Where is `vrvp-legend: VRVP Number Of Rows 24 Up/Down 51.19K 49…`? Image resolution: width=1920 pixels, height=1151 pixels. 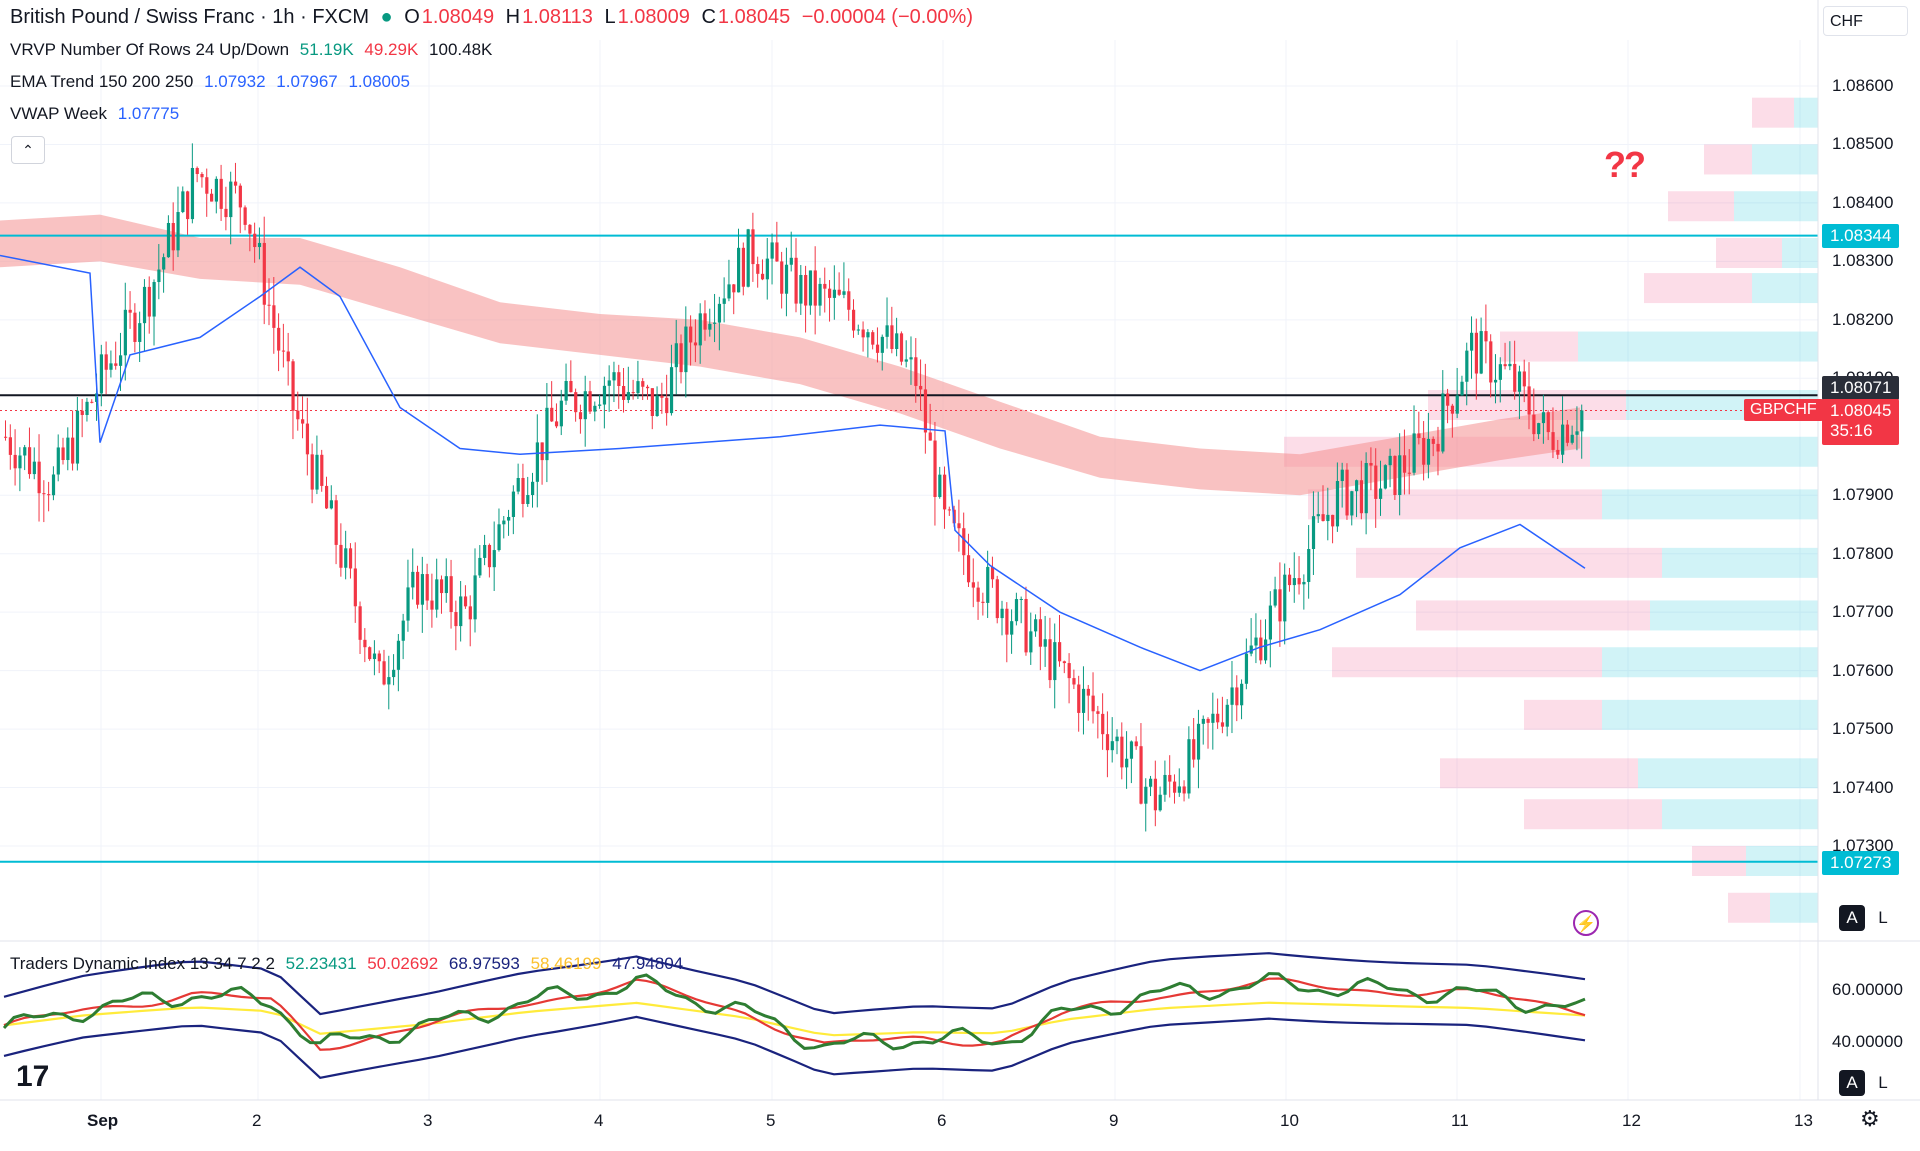 vrvp-legend: VRVP Number Of Rows 24 Up/Down 51.19K 49… is located at coordinates (254, 50).